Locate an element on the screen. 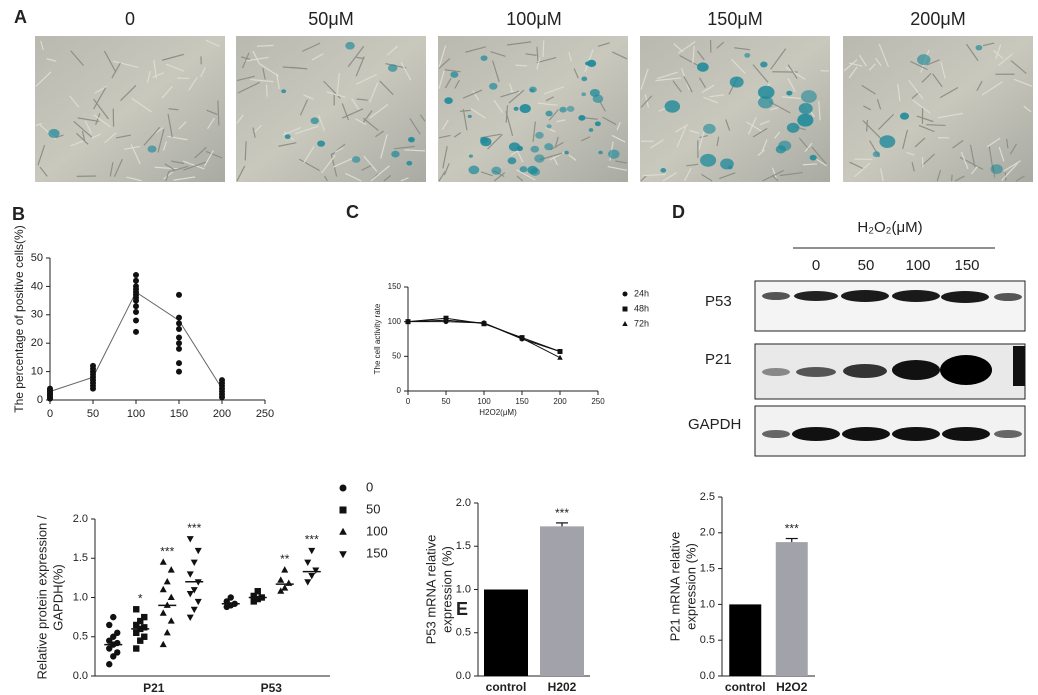 The width and height of the screenshot is (1038, 695). y-tick-label: 50 is located at coordinates (396, 355).